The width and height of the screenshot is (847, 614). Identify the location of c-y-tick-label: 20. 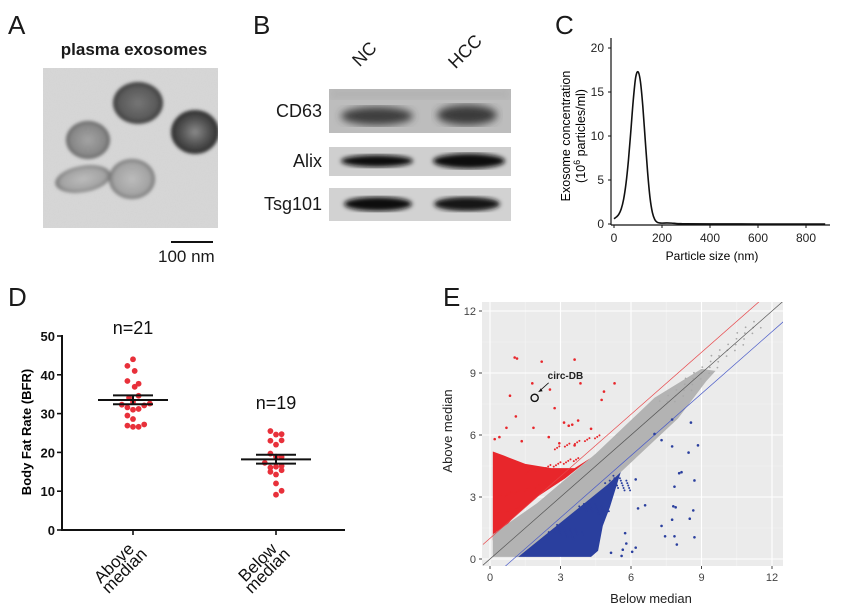
(598, 48).